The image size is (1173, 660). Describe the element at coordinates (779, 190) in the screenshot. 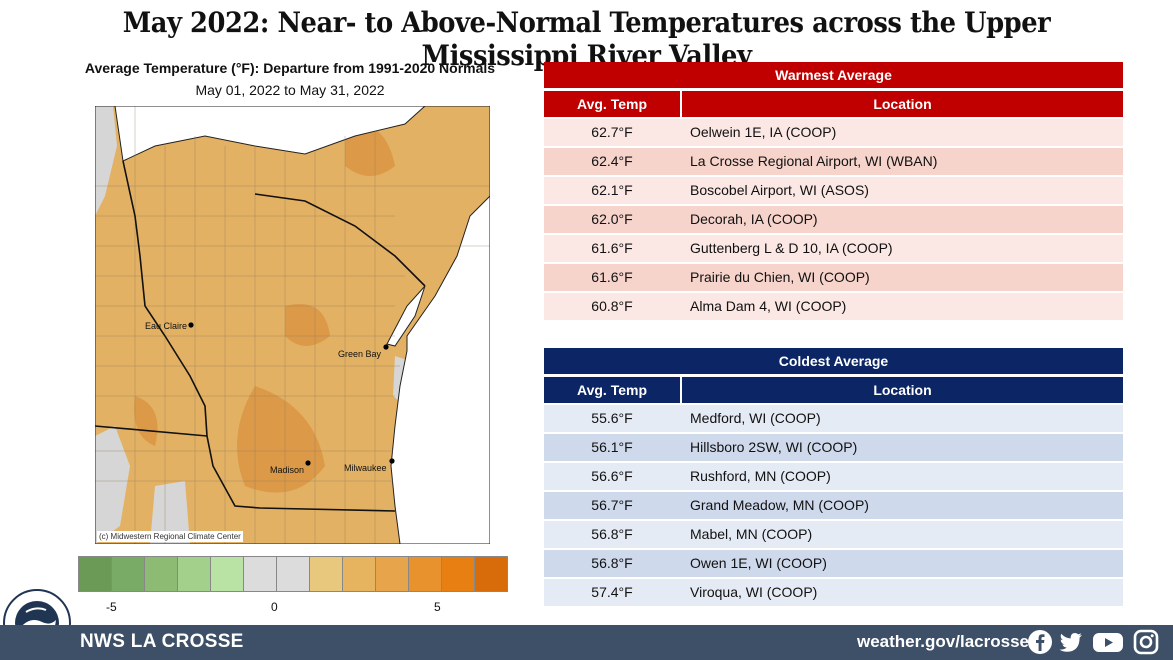

I see `location-cell: Boscobel Airport, WI (ASOS)` at that location.